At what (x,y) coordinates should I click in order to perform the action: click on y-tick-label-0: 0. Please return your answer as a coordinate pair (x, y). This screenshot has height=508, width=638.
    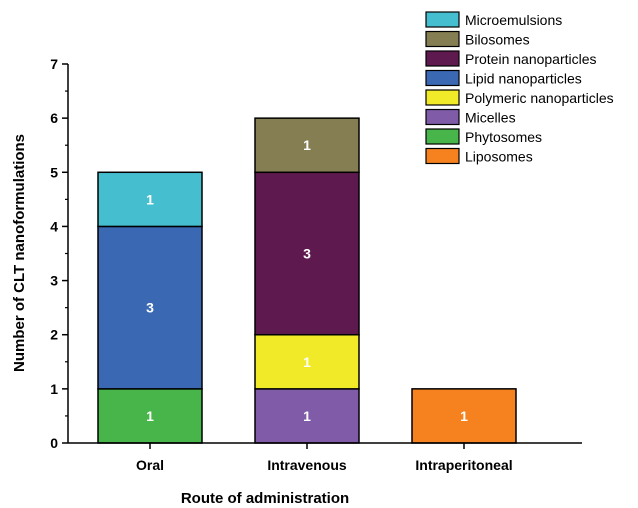
    Looking at the image, I should click on (54, 443).